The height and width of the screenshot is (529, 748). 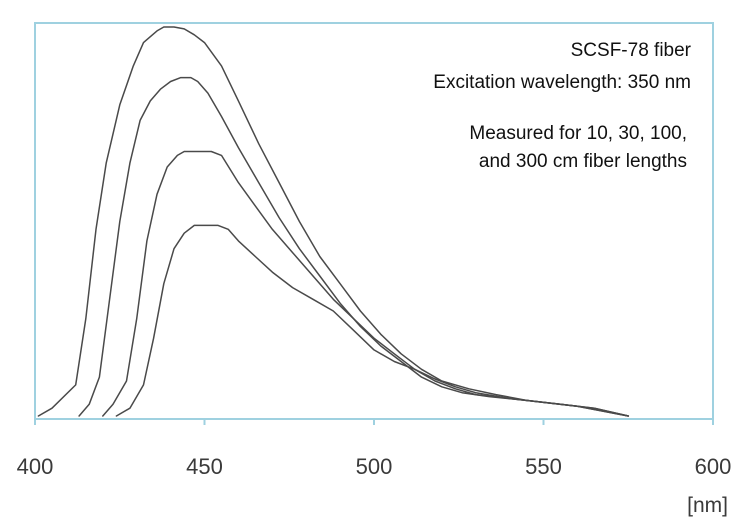 What do you see at coordinates (204, 466) in the screenshot?
I see `x-tick-label-1: 450` at bounding box center [204, 466].